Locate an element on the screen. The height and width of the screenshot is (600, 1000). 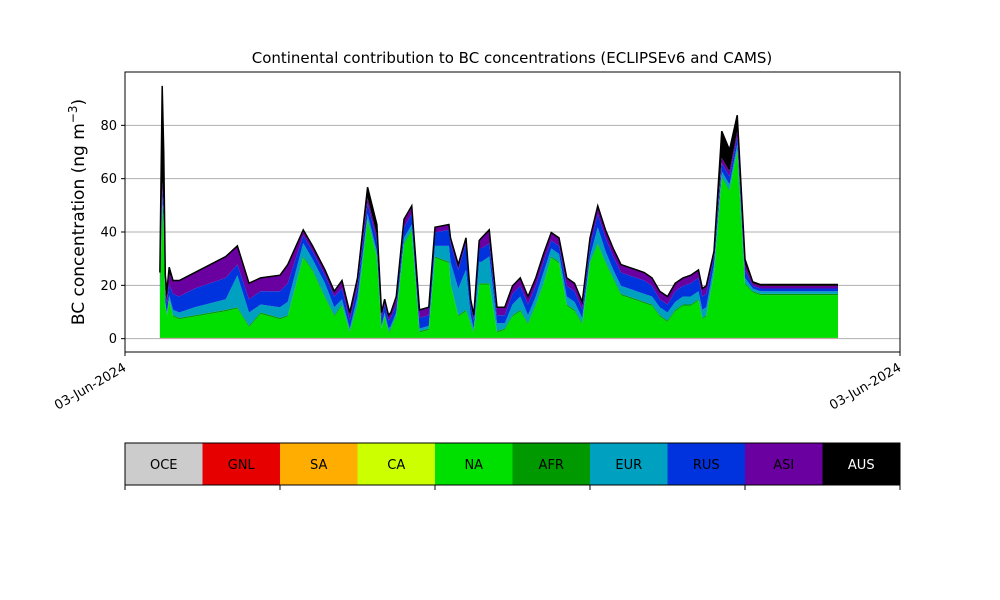
colorbar-swatch-gnl is located at coordinates (241, 464).